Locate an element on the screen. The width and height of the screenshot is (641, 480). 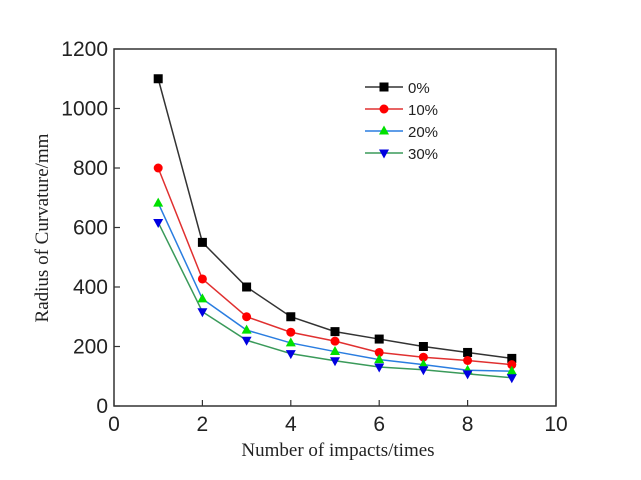
legend: 0% 10% 20% 30% is located at coordinates (401, 121).